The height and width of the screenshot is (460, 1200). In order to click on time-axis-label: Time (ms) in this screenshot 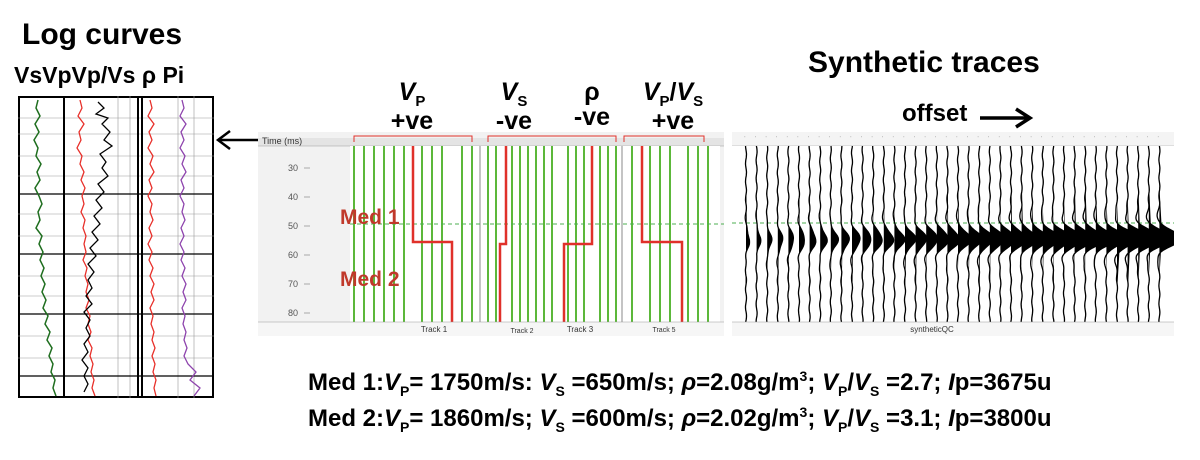, I will do `click(282, 141)`.